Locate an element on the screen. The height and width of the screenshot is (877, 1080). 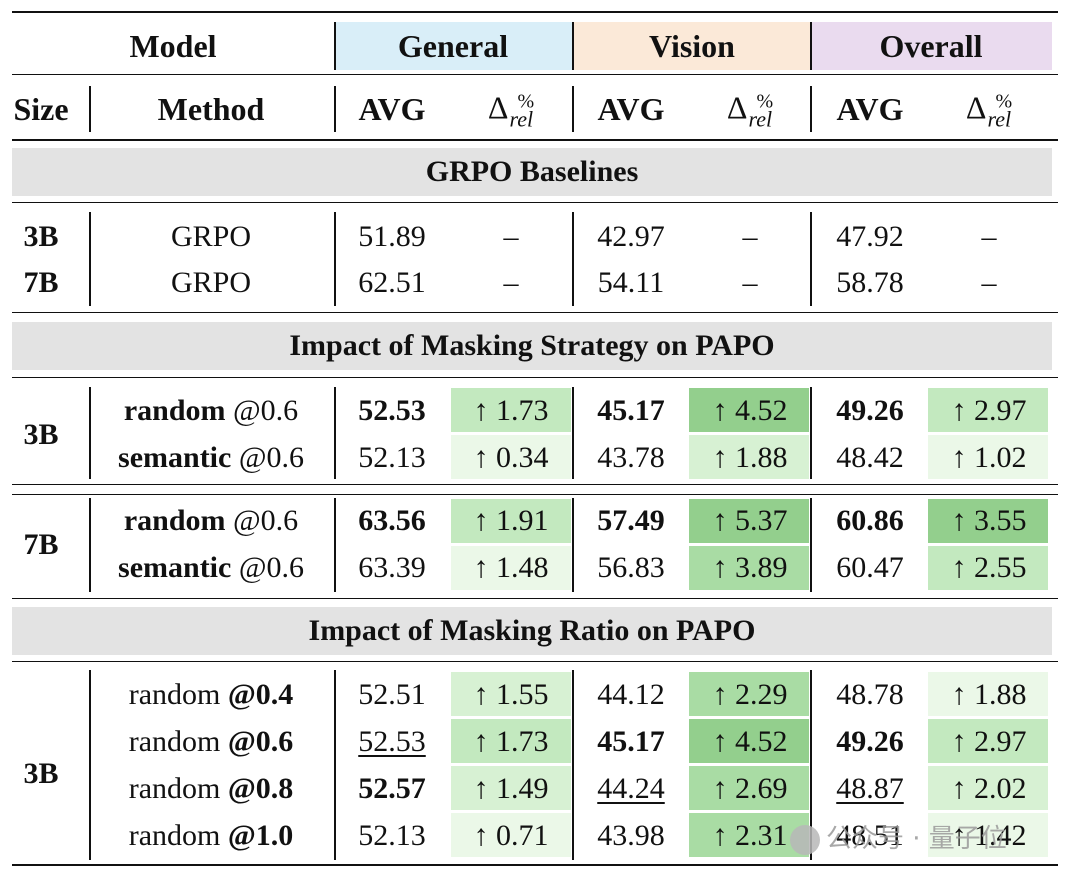
vision-avg-header: AVG is located at coordinates (631, 109).